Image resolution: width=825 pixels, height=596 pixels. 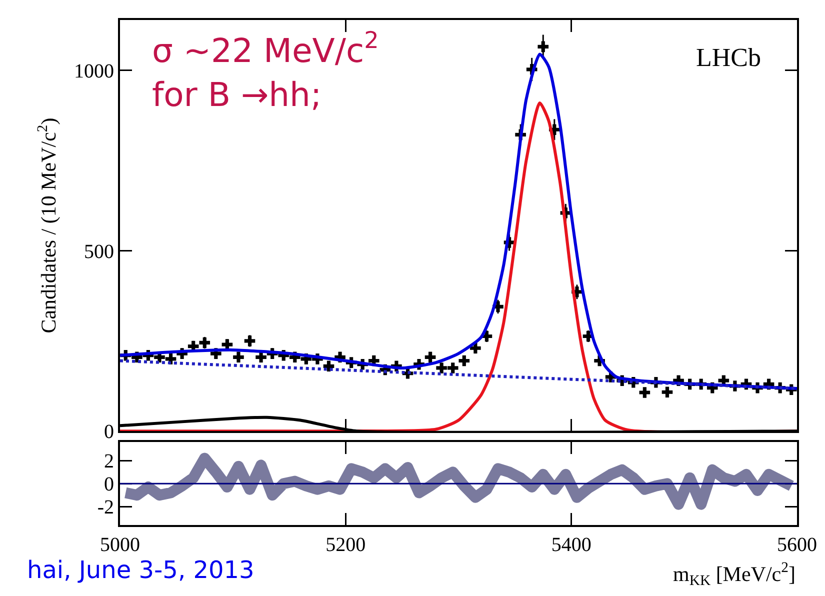 I want to click on x-tick-label: 5000, so click(x=120, y=545).